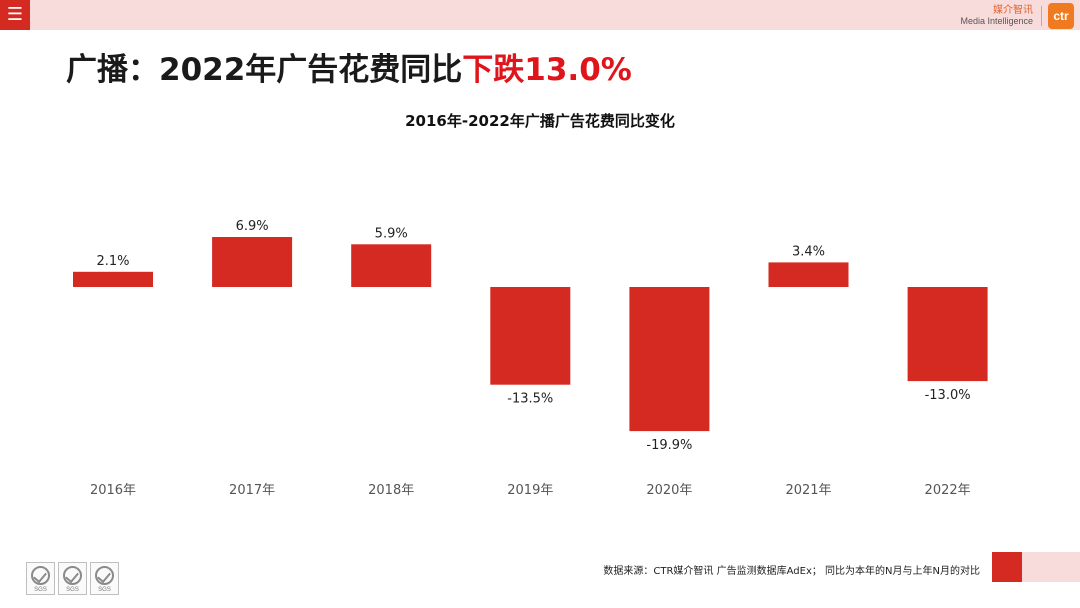 Image resolution: width=1080 pixels, height=608 pixels. I want to click on bar-2018年, so click(391, 265).